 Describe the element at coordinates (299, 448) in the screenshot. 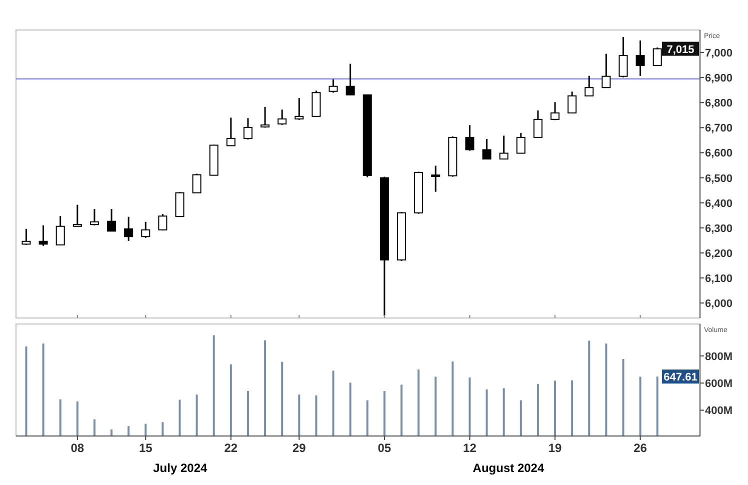

I see `x-tick-label: 29` at that location.